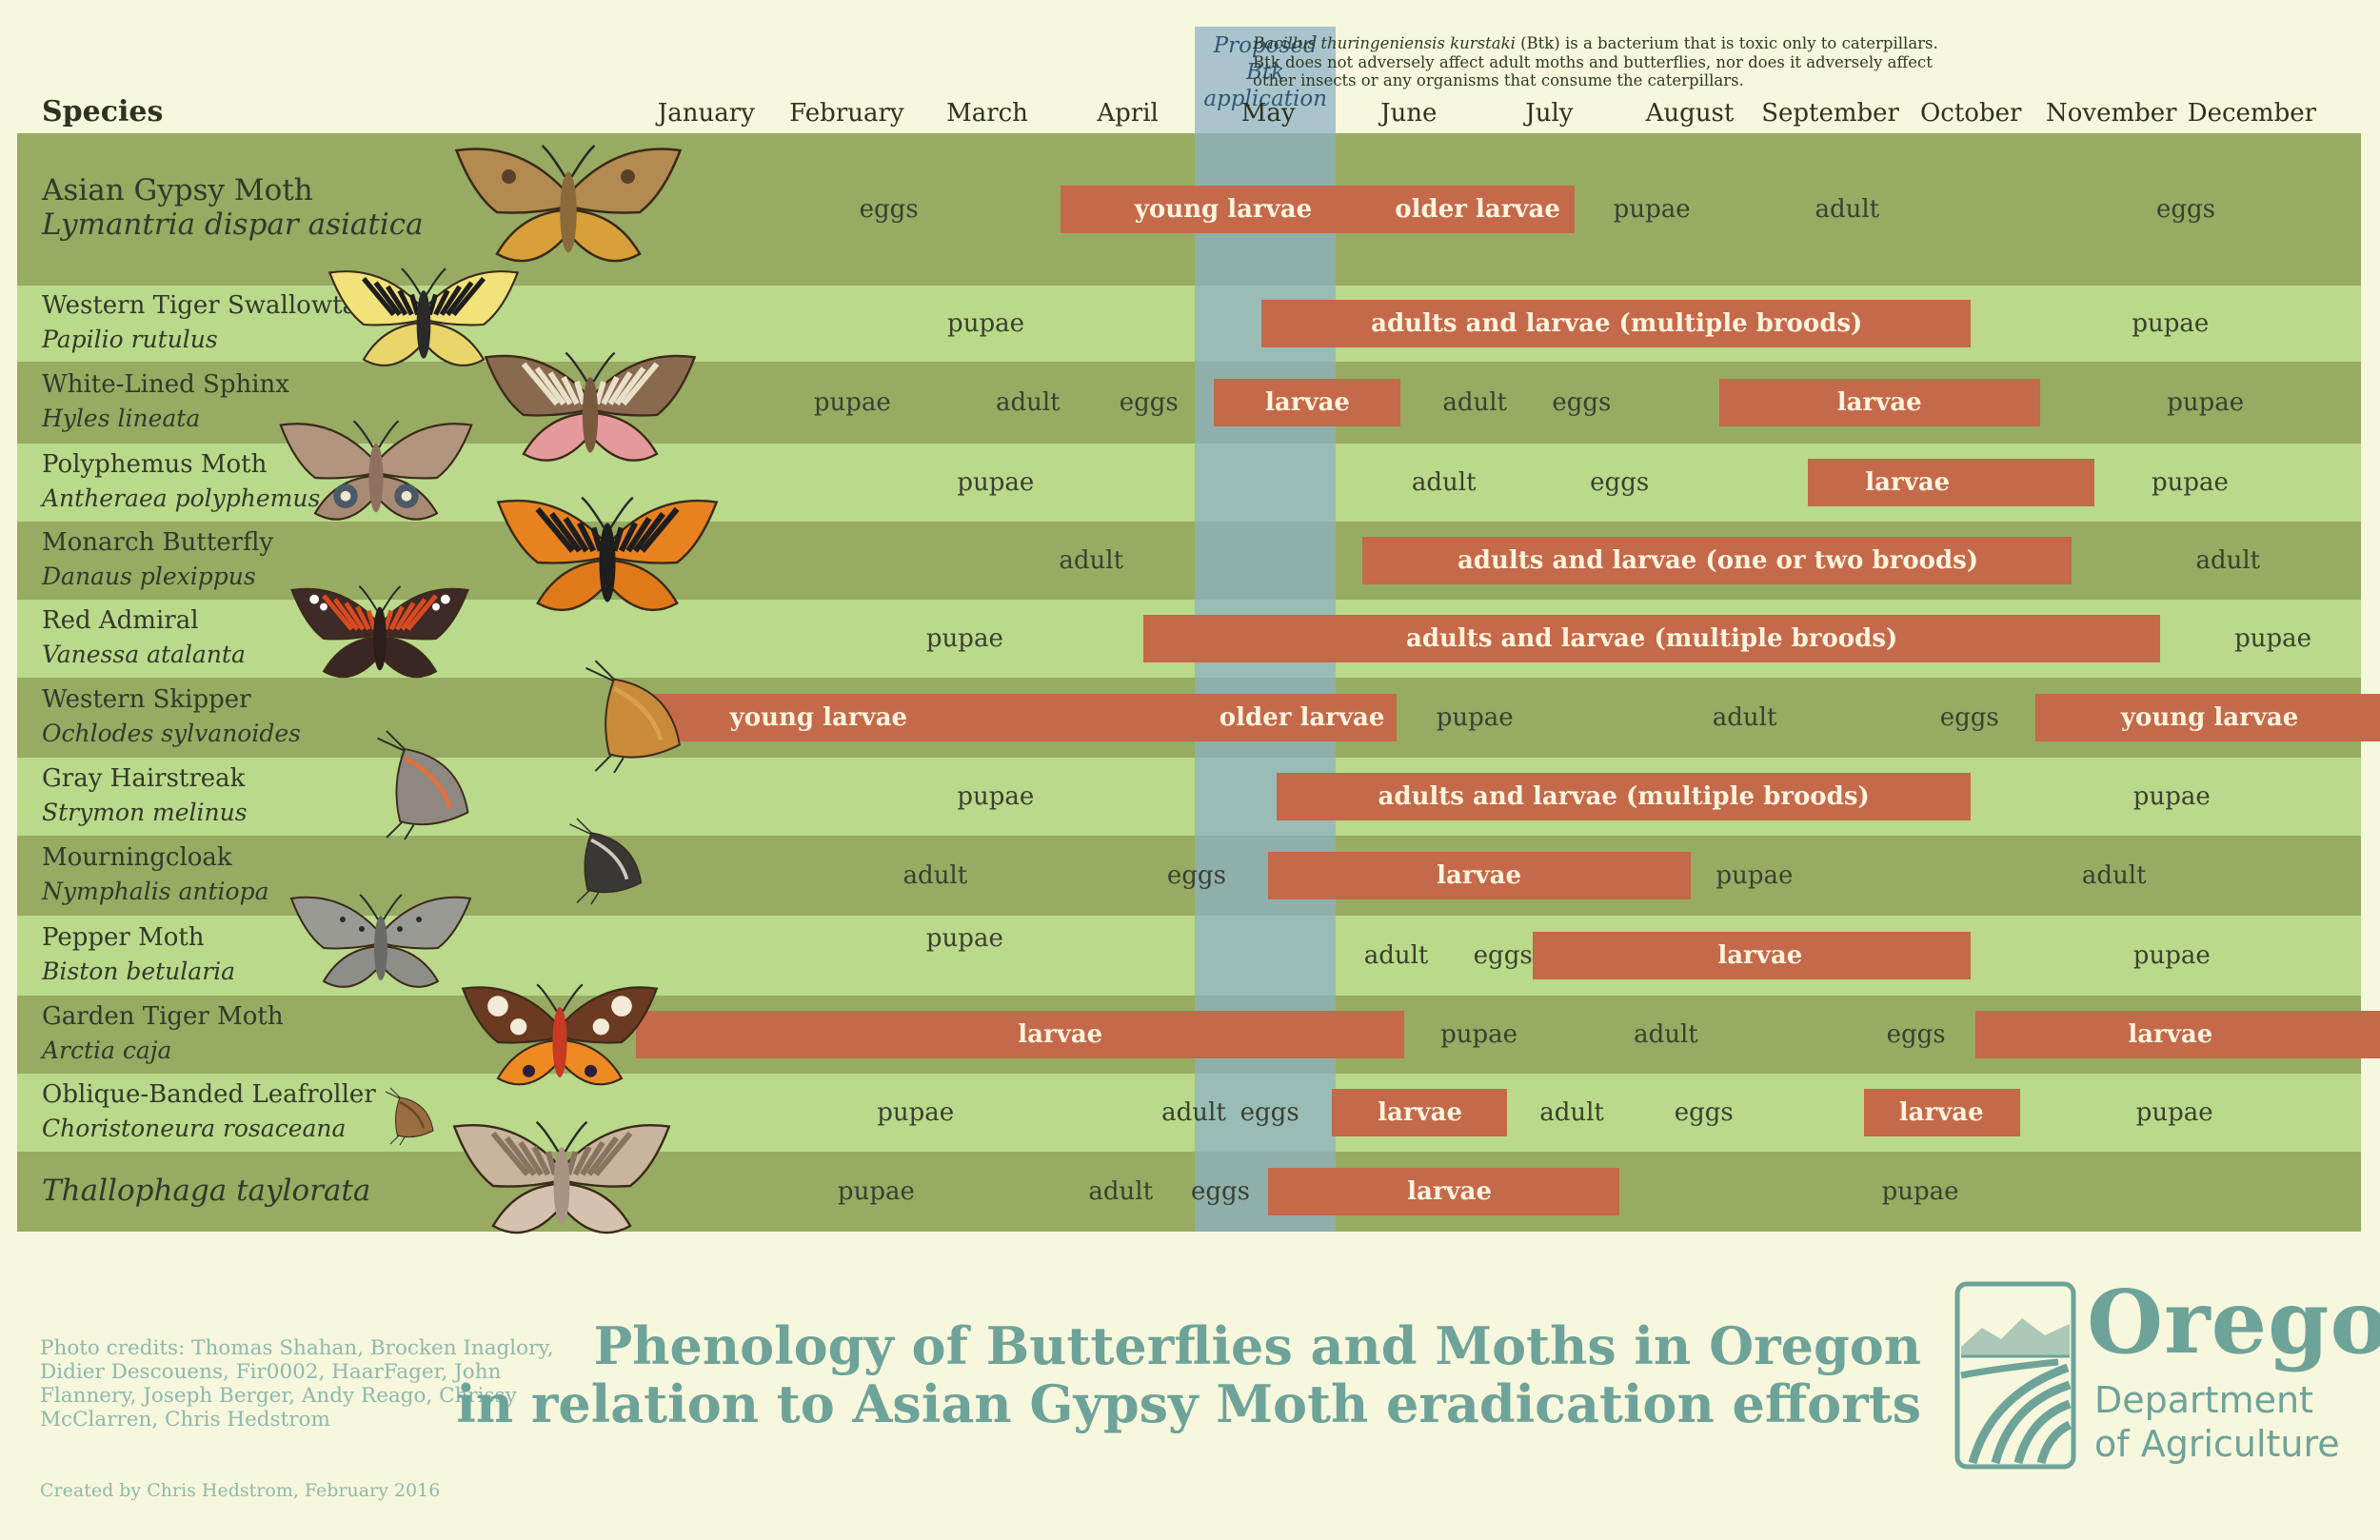 Image resolution: width=2380 pixels, height=1540 pixels. I want to click on logo-oregon-wordmark: Oregon, so click(2233, 1322).